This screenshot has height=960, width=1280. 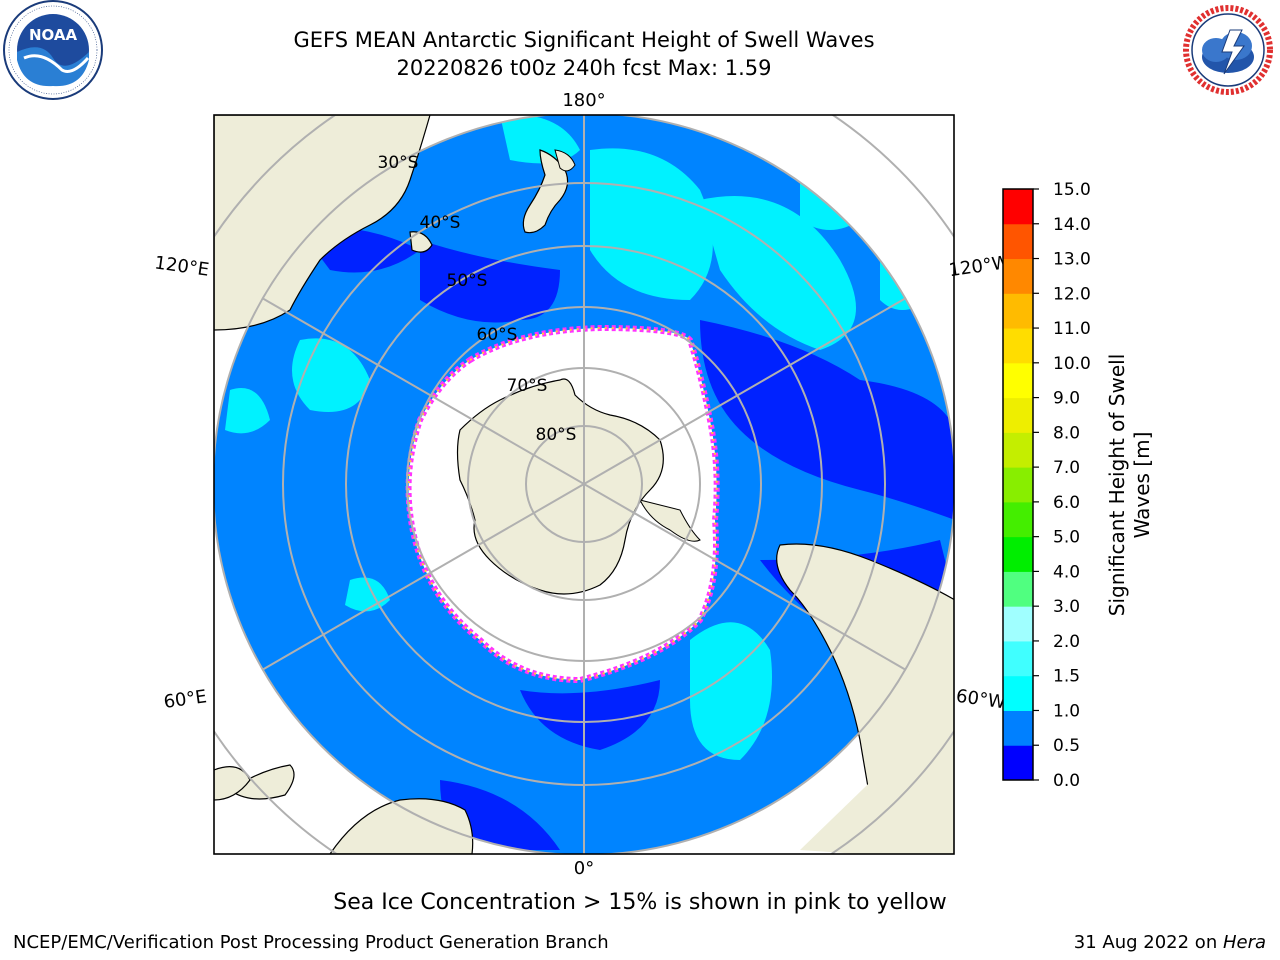 I want to click on colorbar-tick-label: 5.0, so click(x=1066, y=538).